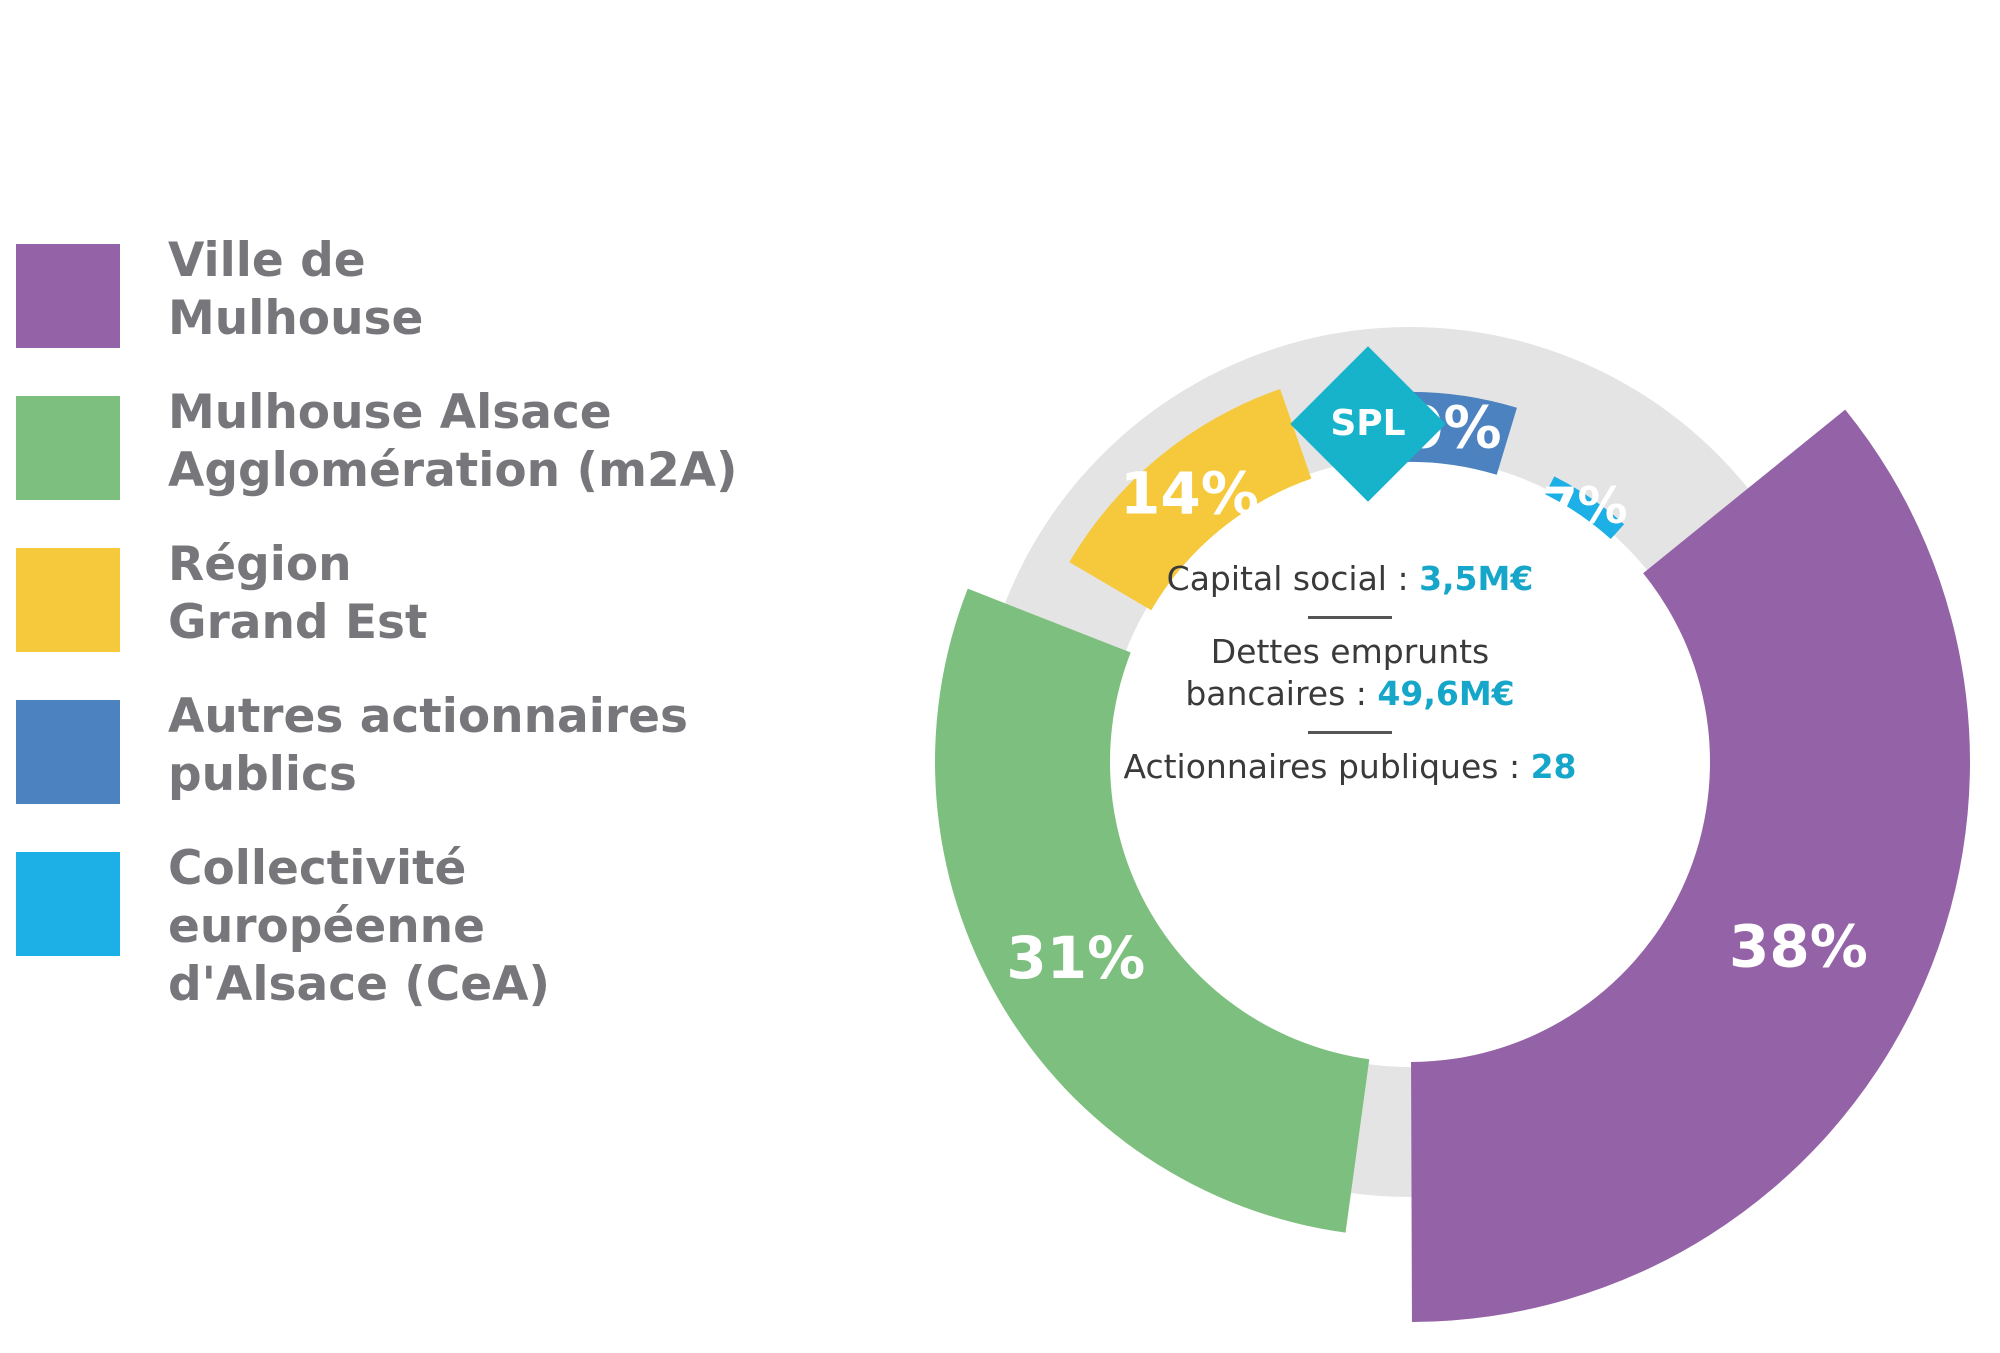 The height and width of the screenshot is (1353, 2000). I want to click on legend-item: Mulhouse Alsace Agglomération (m2A), so click(406, 460).